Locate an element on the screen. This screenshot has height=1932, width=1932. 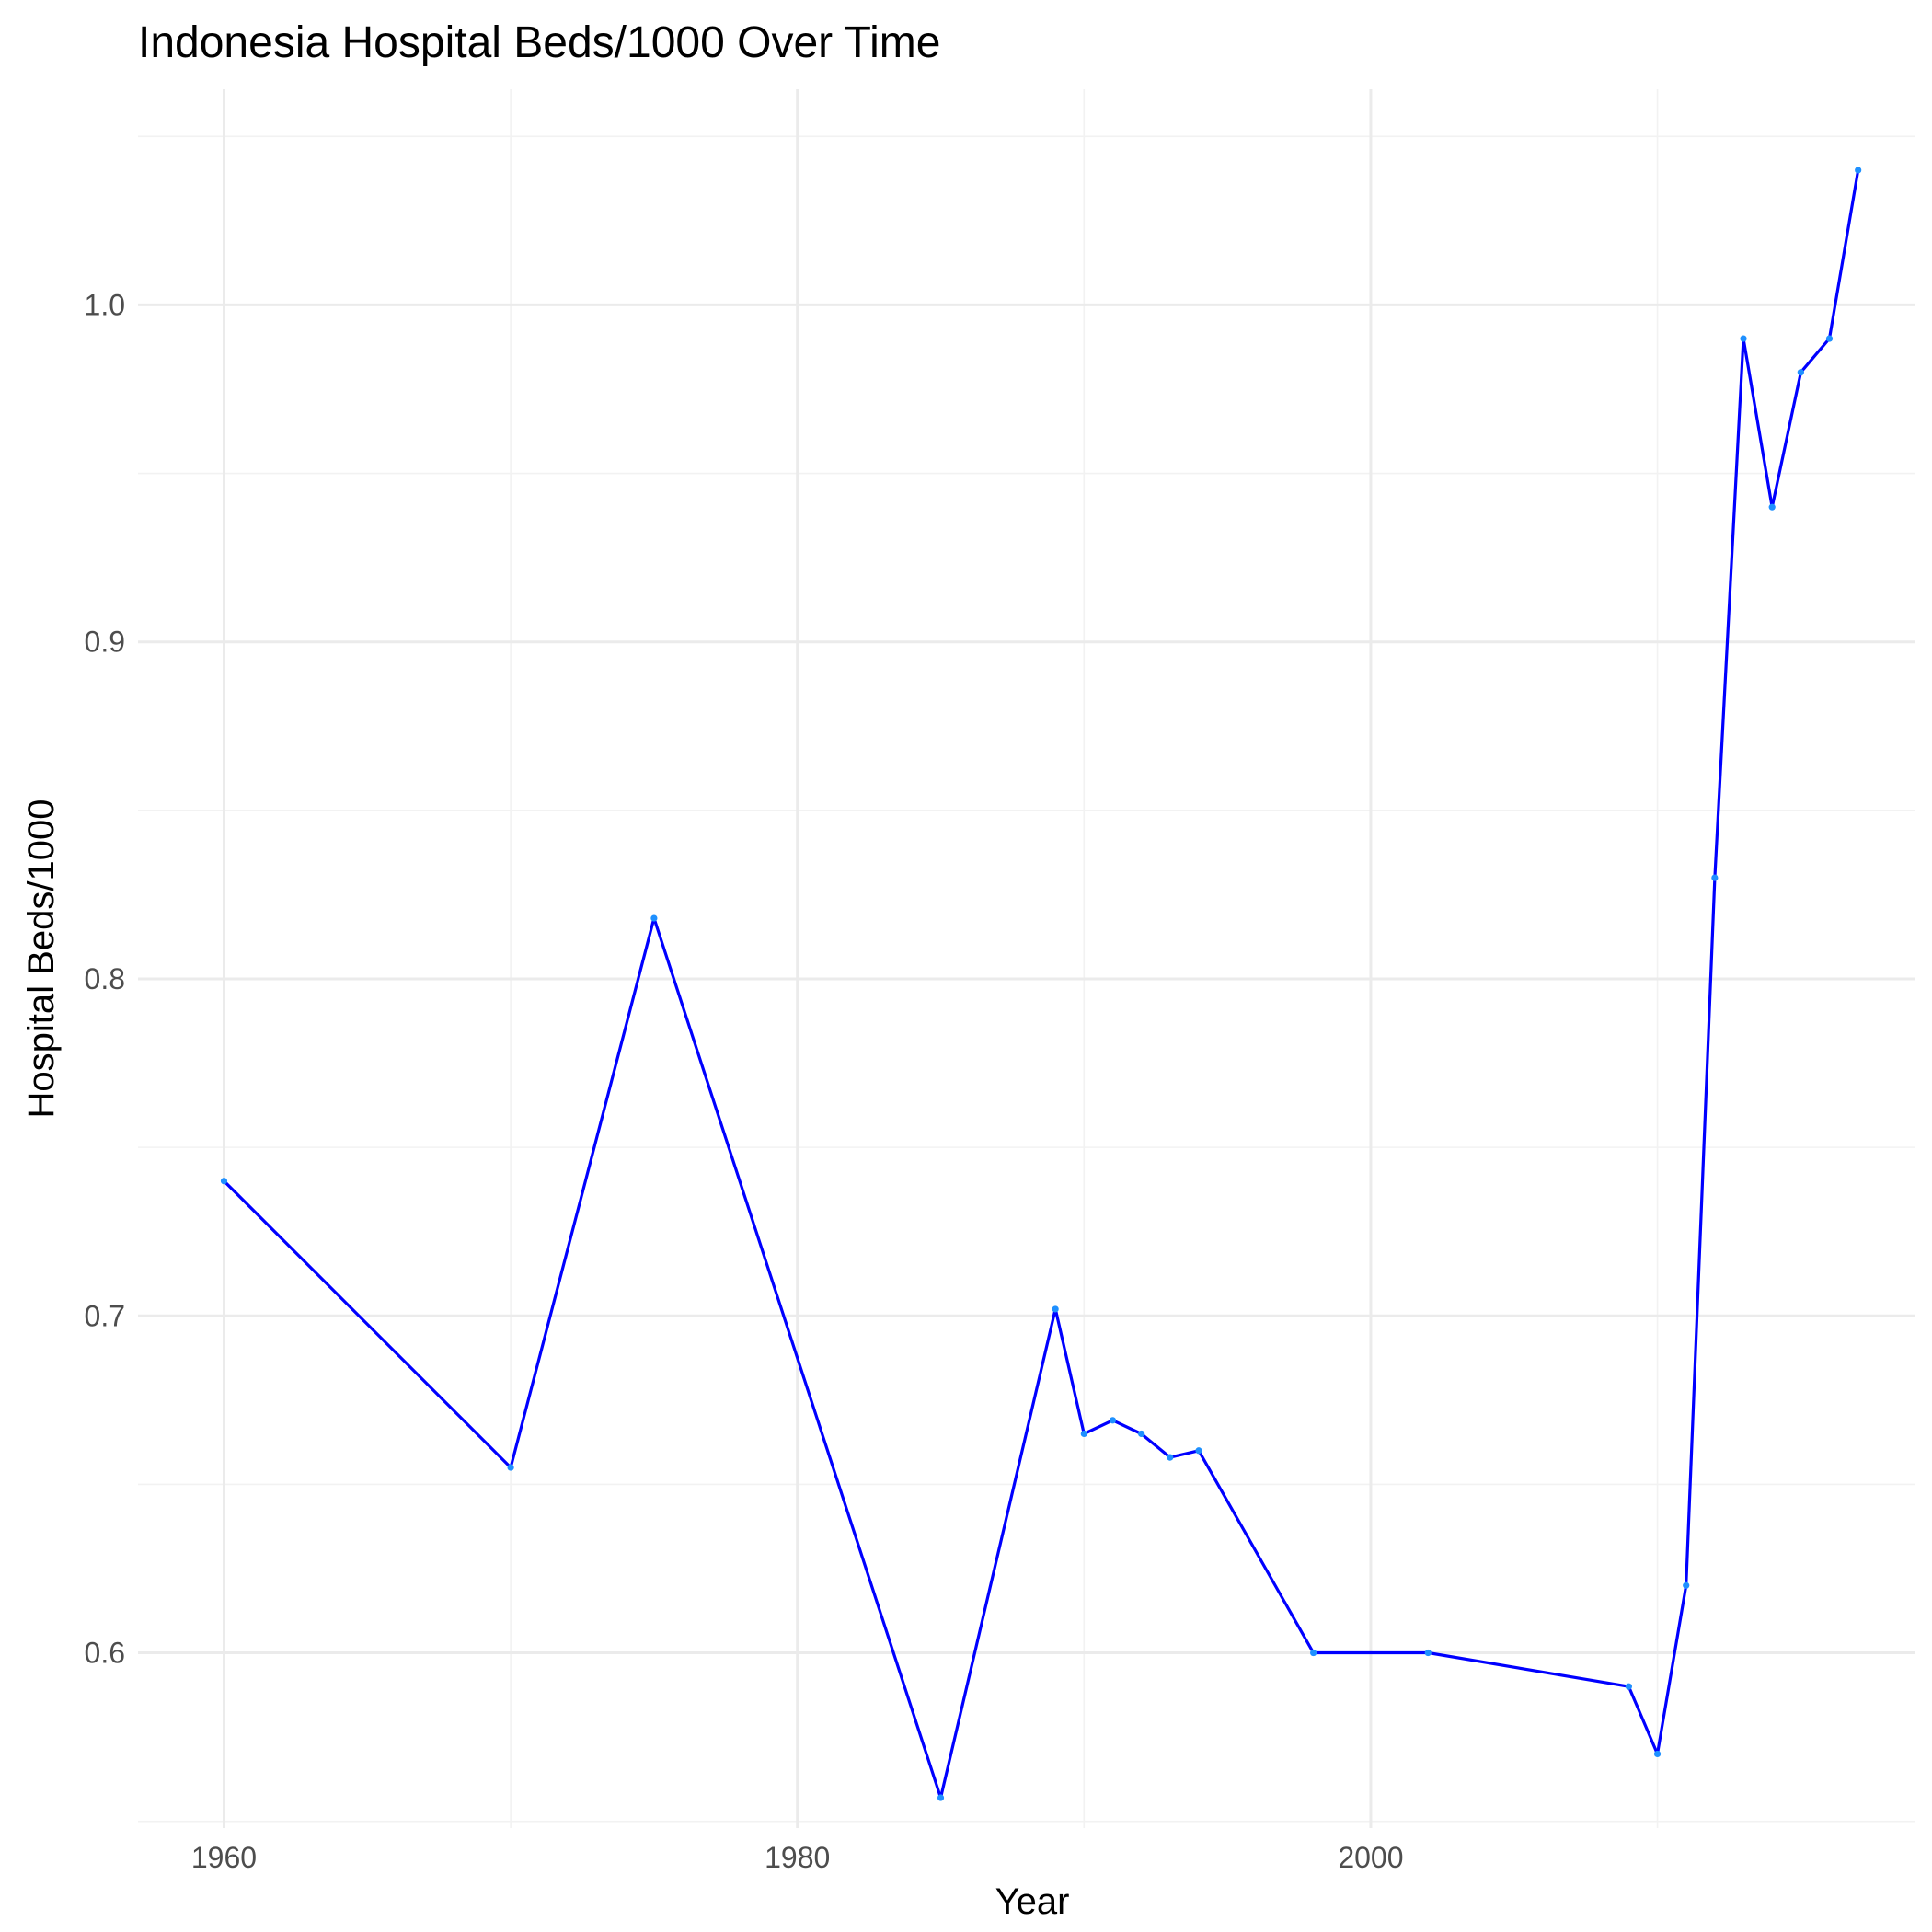
x-tick-labels: 1960 1980 2000 is located at coordinates (797, 1857).